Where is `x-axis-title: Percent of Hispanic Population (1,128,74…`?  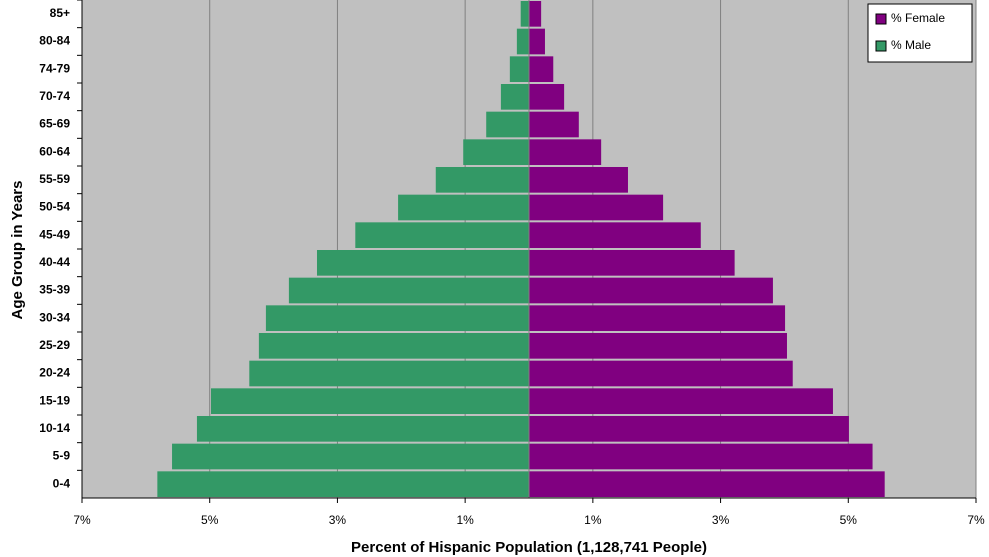 x-axis-title: Percent of Hispanic Population (1,128,74… is located at coordinates (529, 547).